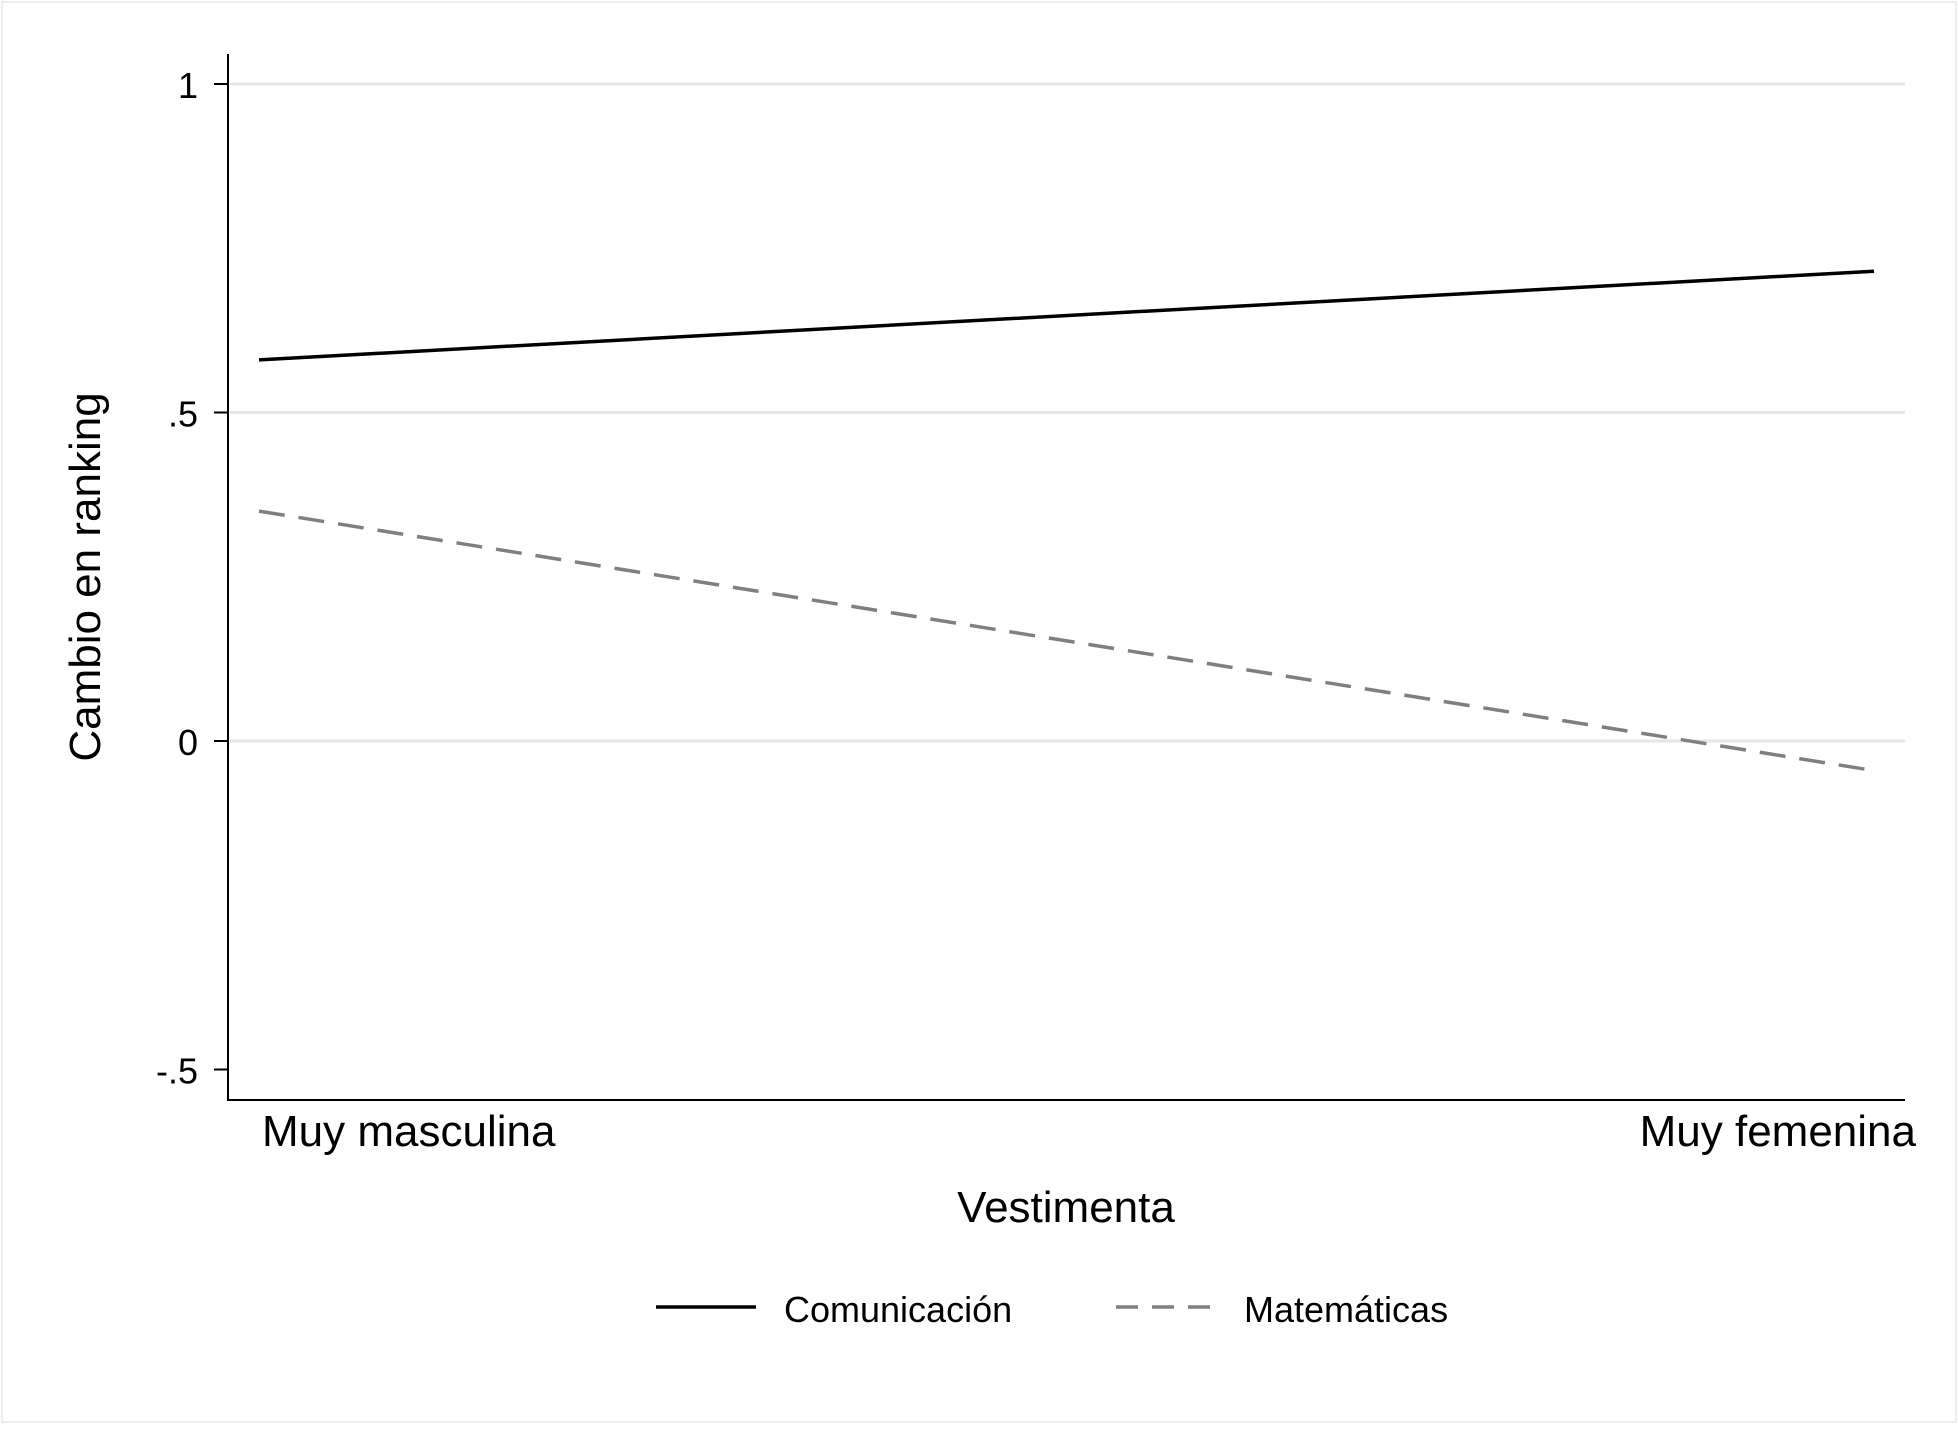 The width and height of the screenshot is (1958, 1429). Describe the element at coordinates (188, 742) in the screenshot. I see `y-tick-label: 0` at that location.